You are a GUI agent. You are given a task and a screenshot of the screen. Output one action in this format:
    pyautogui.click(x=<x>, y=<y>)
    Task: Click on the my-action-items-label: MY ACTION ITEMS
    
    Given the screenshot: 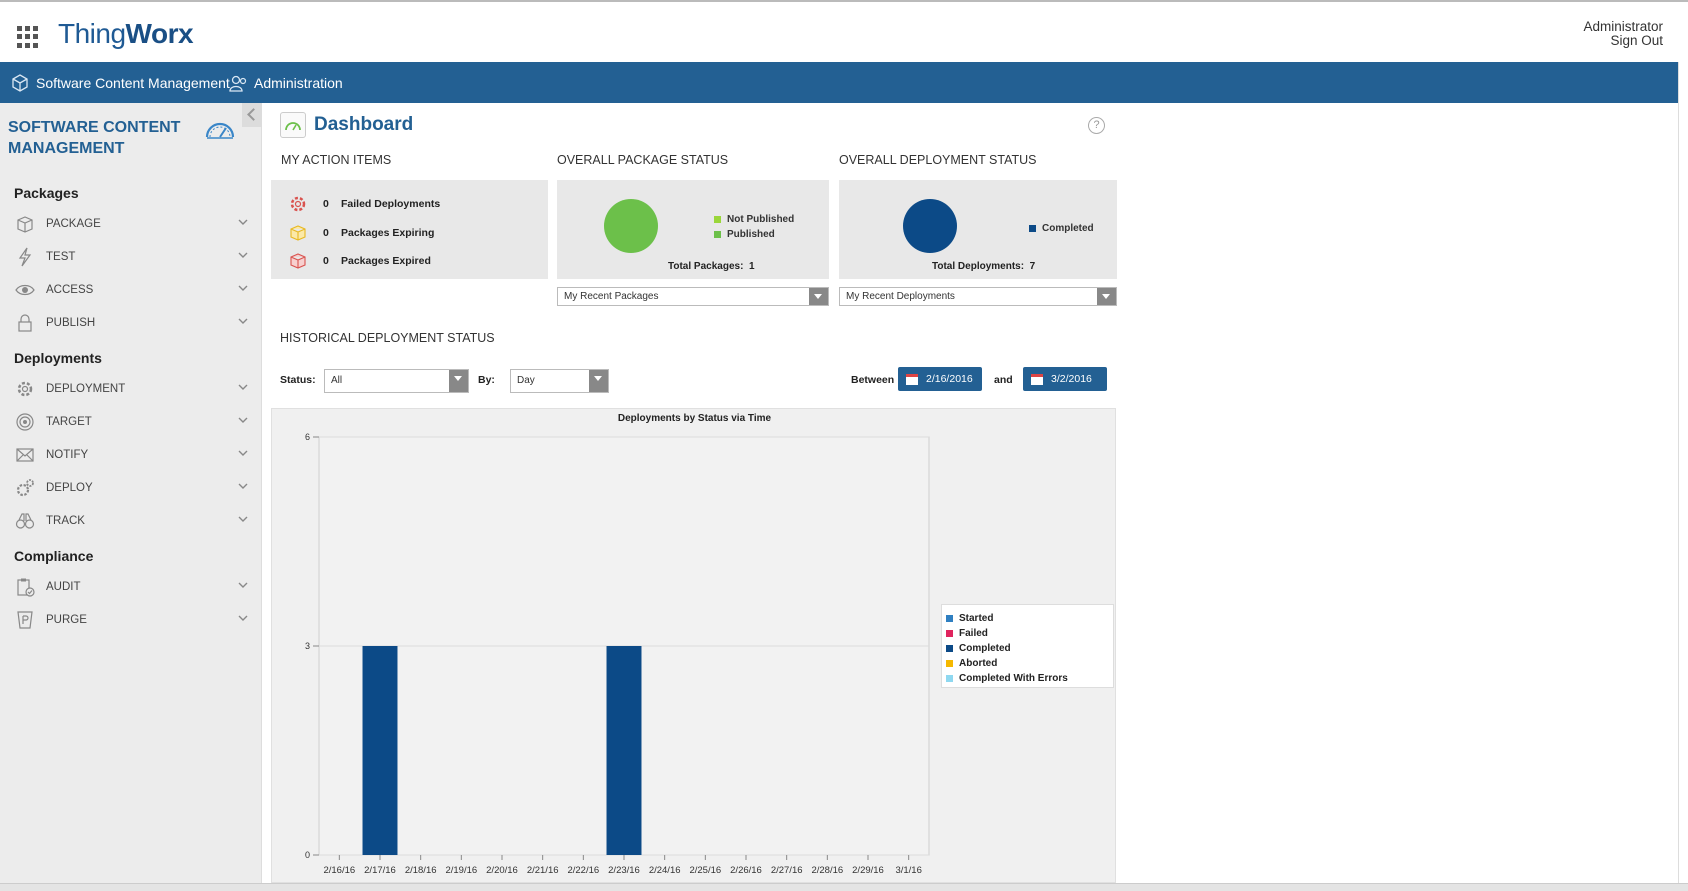 What is the action you would take?
    pyautogui.click(x=336, y=160)
    